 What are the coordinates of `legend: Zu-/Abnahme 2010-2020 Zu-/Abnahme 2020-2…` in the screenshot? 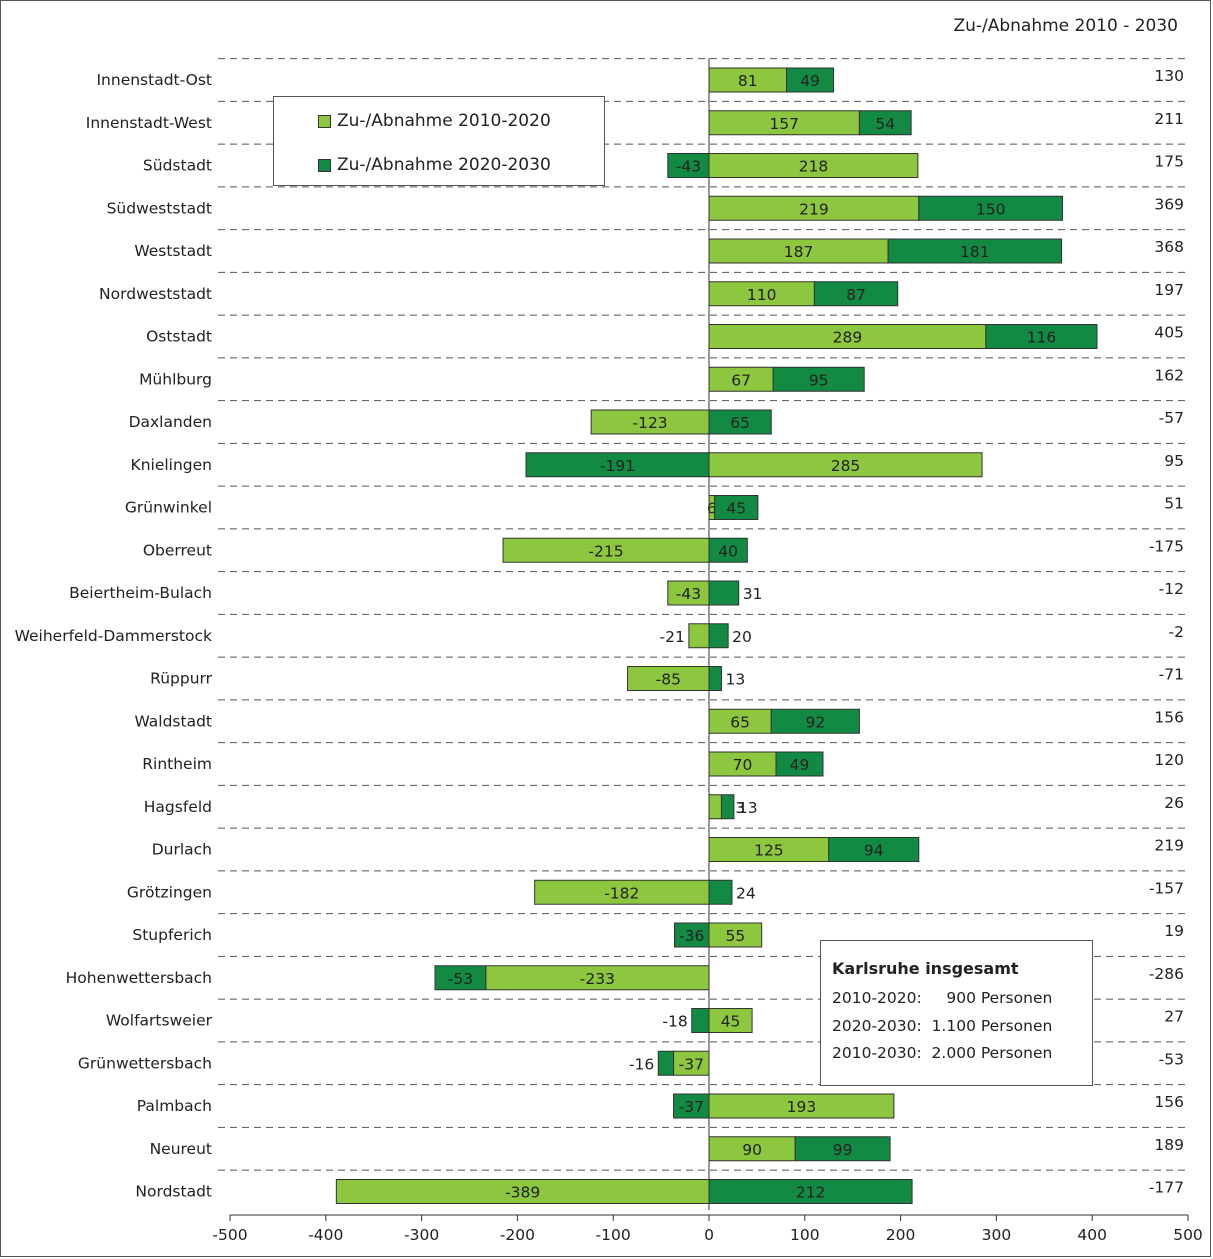 It's located at (439, 141).